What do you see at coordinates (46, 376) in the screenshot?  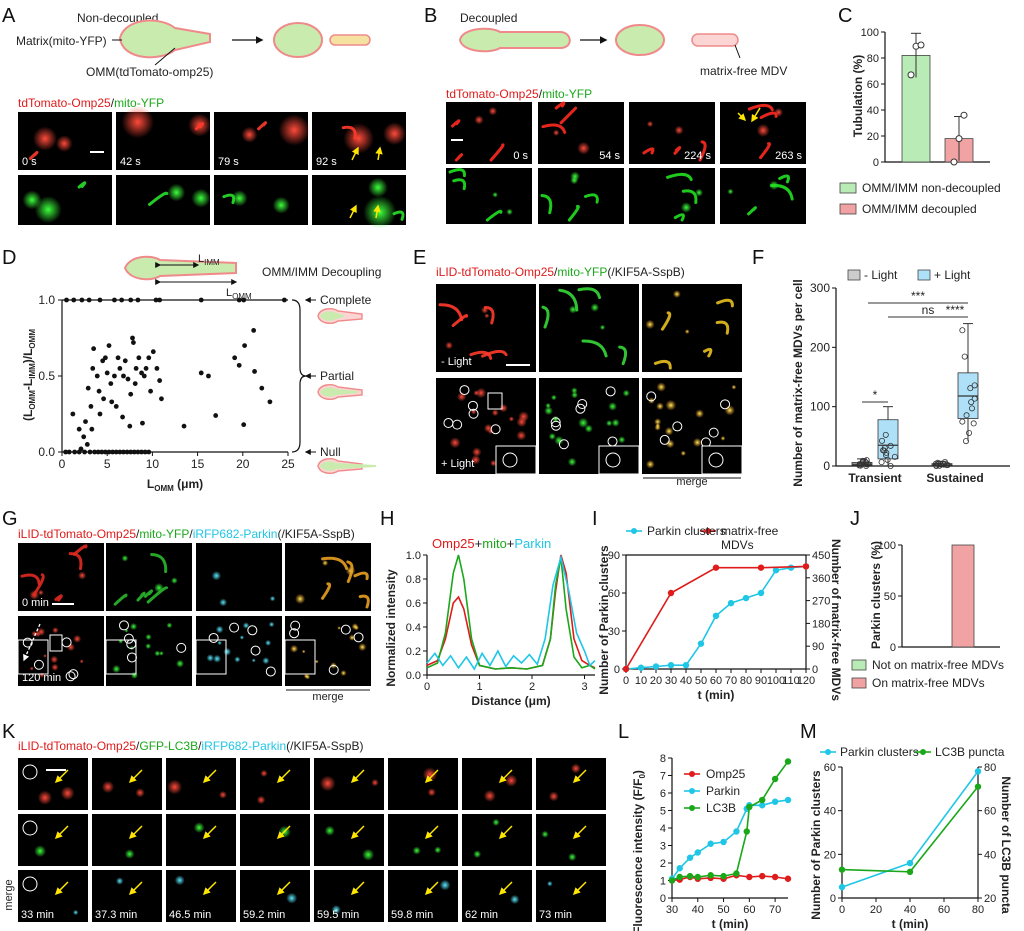 I see `y-tick-label: 0.5` at bounding box center [46, 376].